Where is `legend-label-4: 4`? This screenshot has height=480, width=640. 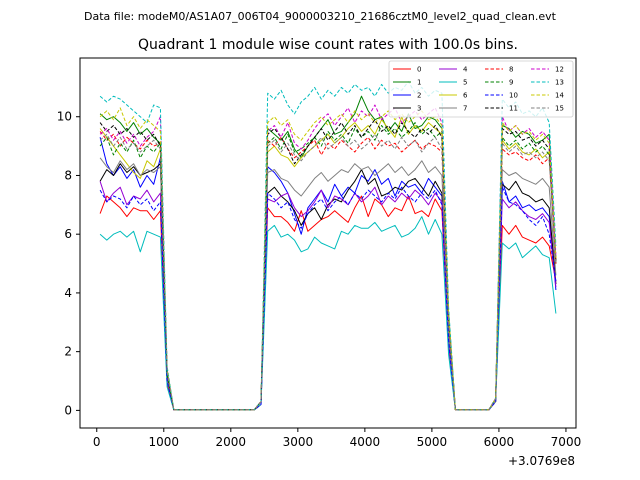 legend-label-4: 4 is located at coordinates (465, 70).